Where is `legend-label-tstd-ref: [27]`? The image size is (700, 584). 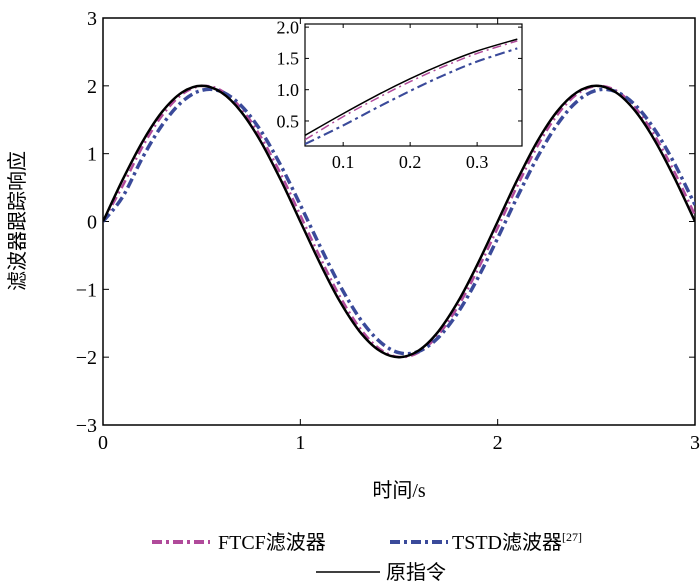
legend-label-tstd-ref: [27] is located at coordinates (572, 537).